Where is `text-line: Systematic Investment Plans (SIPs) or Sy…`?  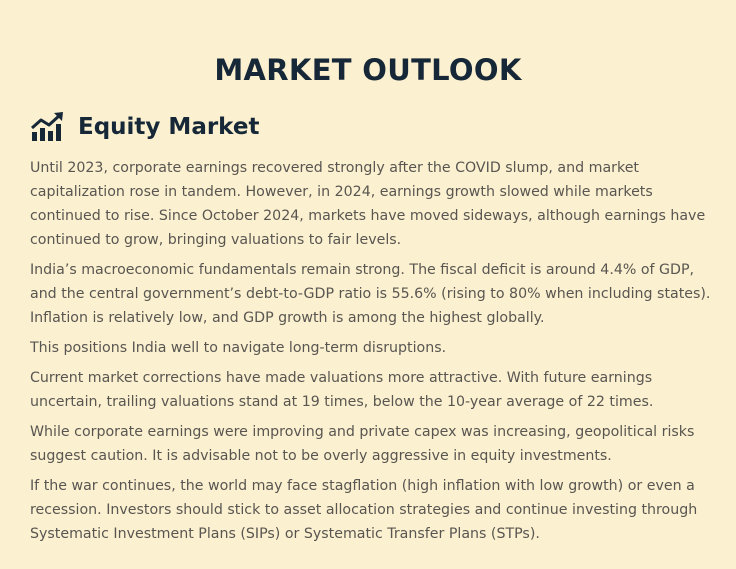
text-line: Systematic Investment Plans (SIPs) or Sy… is located at coordinates (285, 534).